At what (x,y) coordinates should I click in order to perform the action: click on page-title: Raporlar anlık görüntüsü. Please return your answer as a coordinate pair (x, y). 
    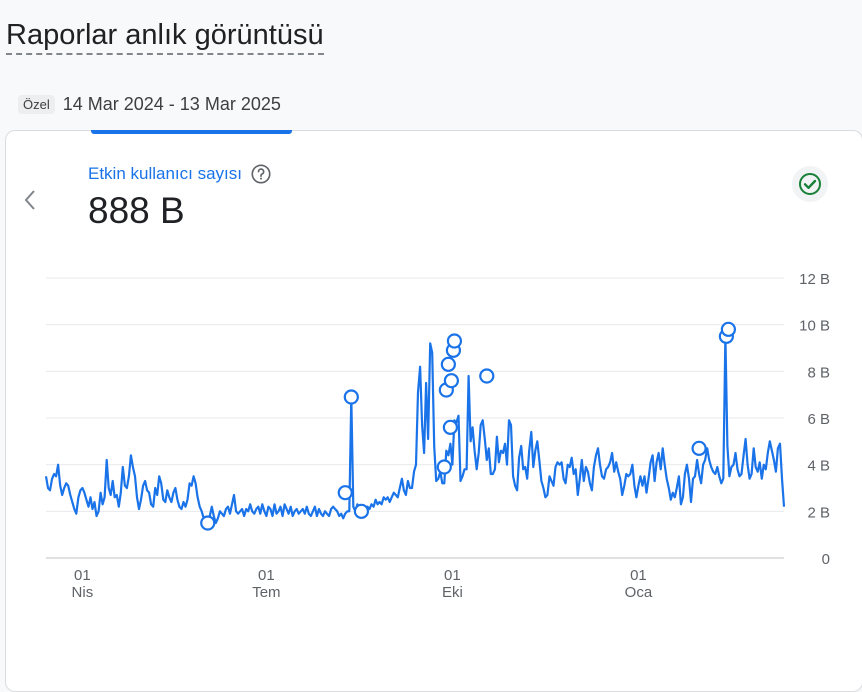
    Looking at the image, I should click on (165, 36).